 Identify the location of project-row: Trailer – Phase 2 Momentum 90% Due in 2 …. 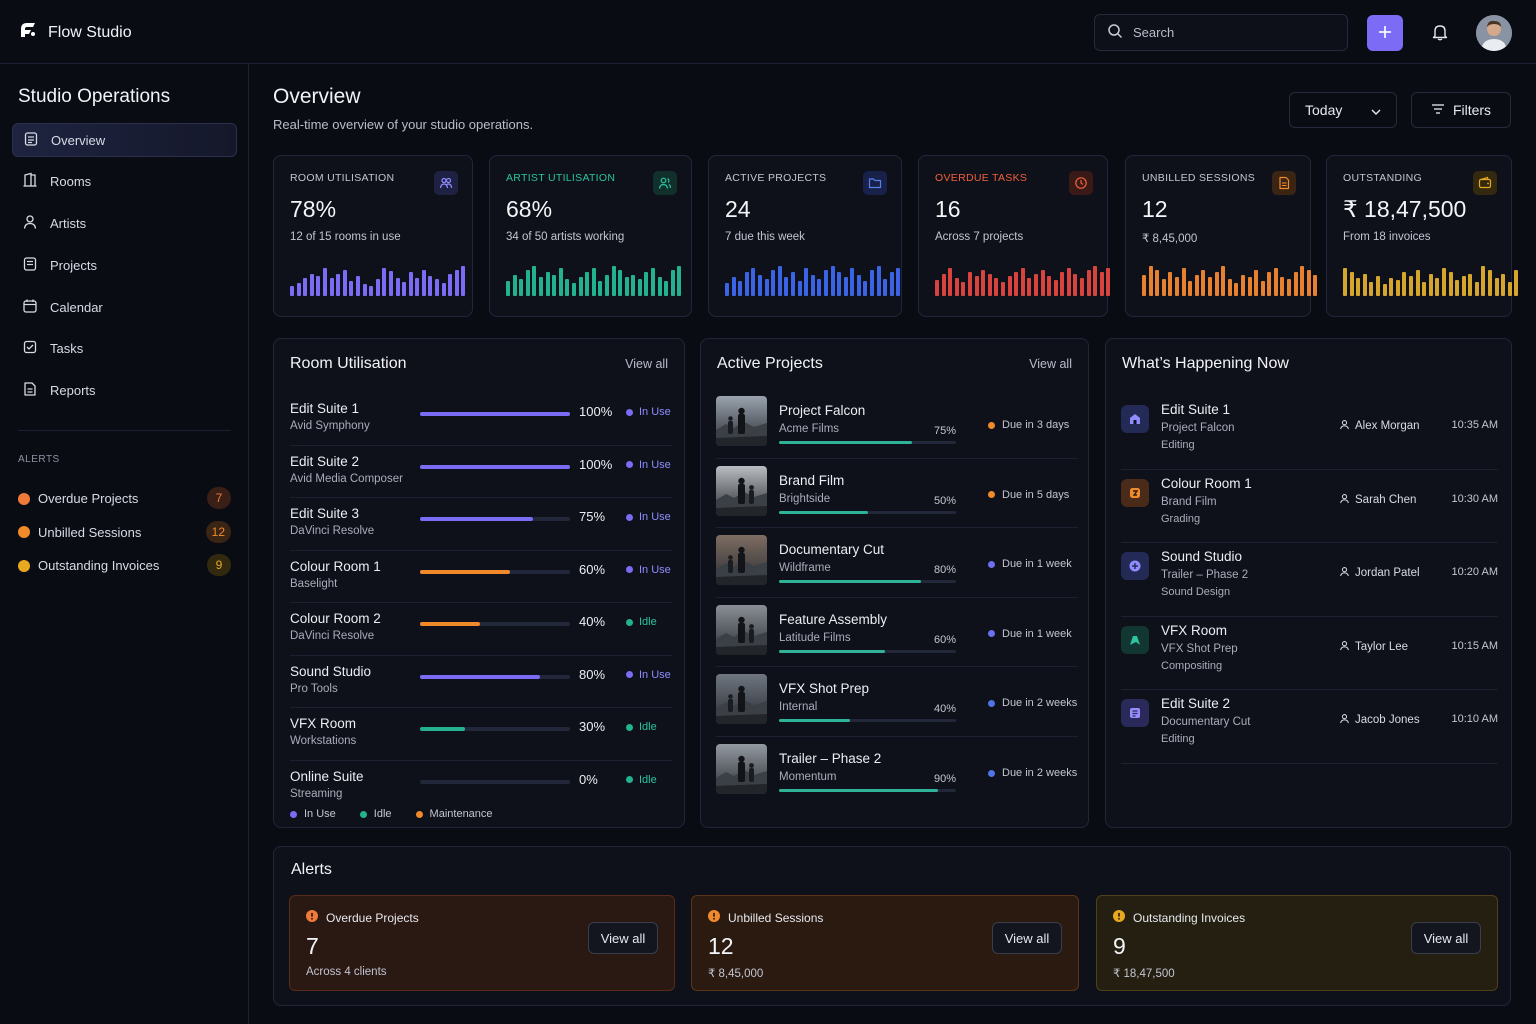
(897, 772).